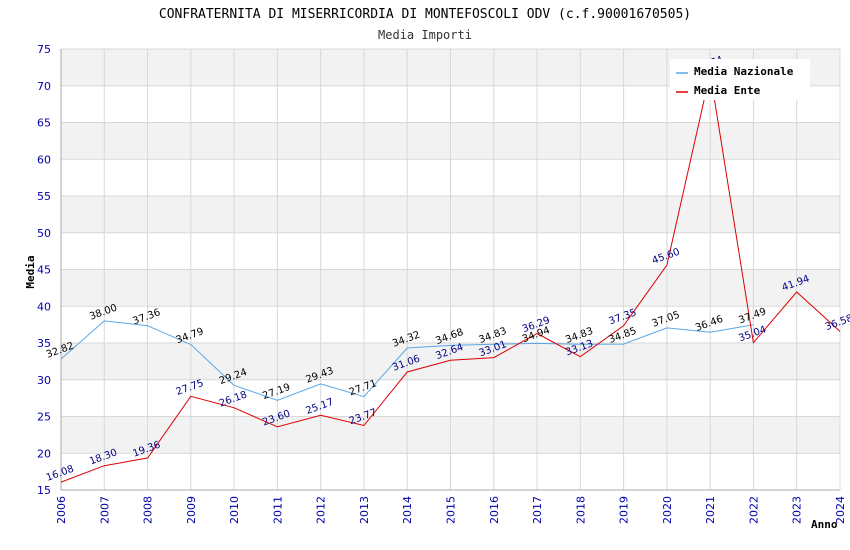 The image size is (850, 550). Describe the element at coordinates (30, 271) in the screenshot. I see `y-axis-label: Media` at that location.